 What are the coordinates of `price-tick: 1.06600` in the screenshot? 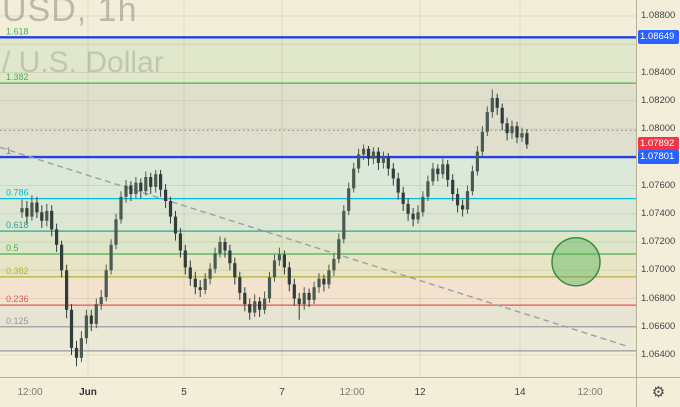 It's located at (658, 326).